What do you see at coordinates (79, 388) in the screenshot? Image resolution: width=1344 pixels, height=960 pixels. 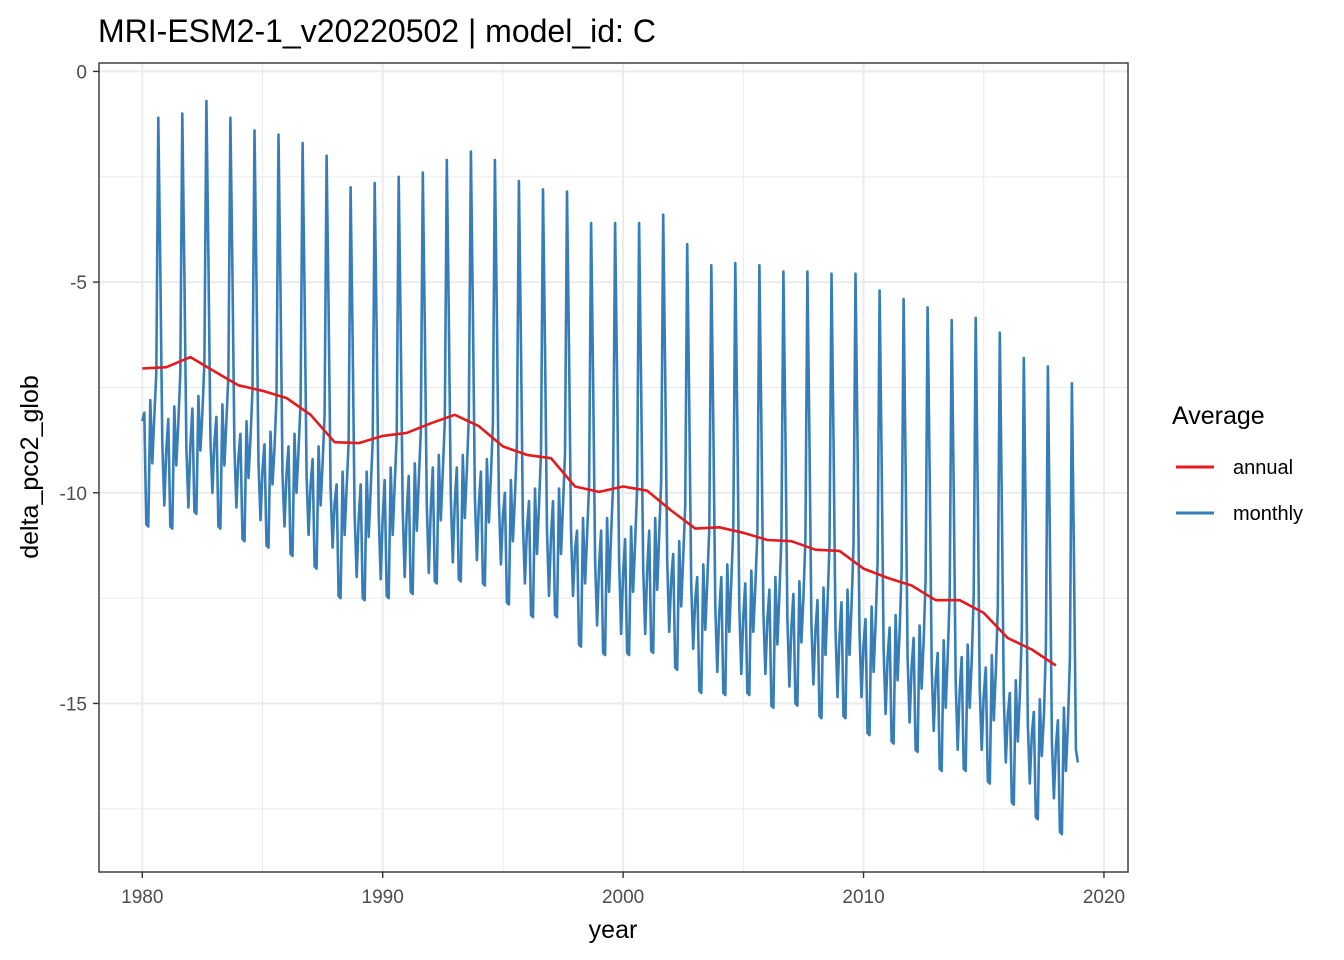 I see `y-axis: 0 -5 -10 -15` at bounding box center [79, 388].